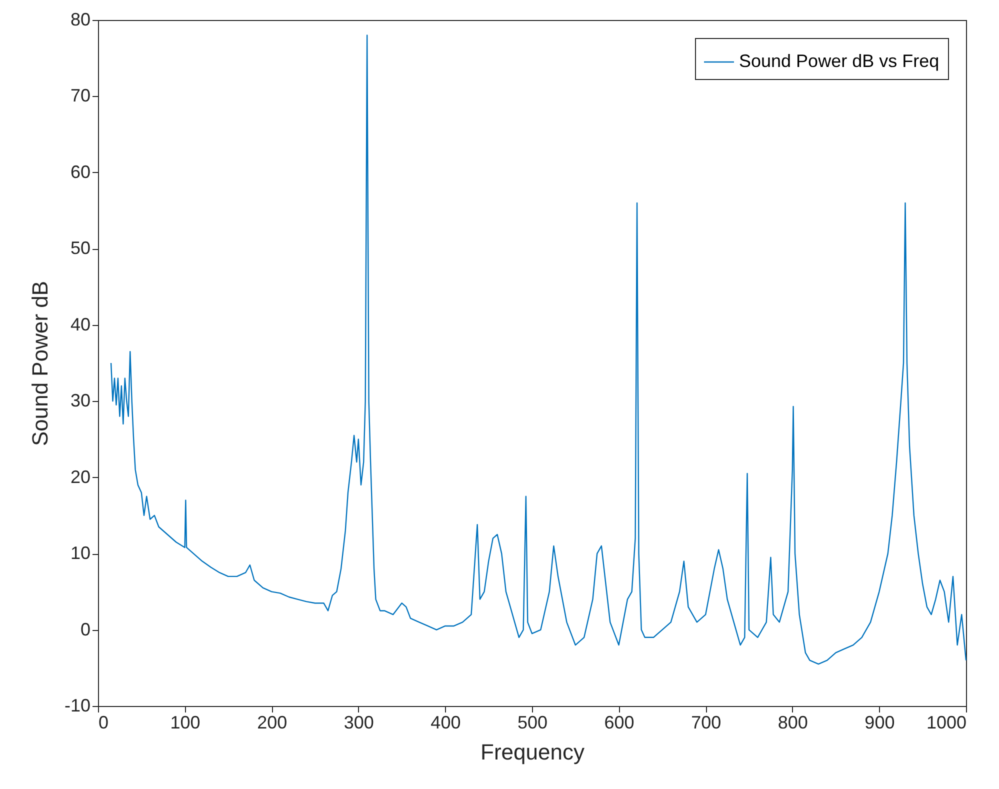  Describe the element at coordinates (706, 722) in the screenshot. I see `x-tick-label: 700` at that location.